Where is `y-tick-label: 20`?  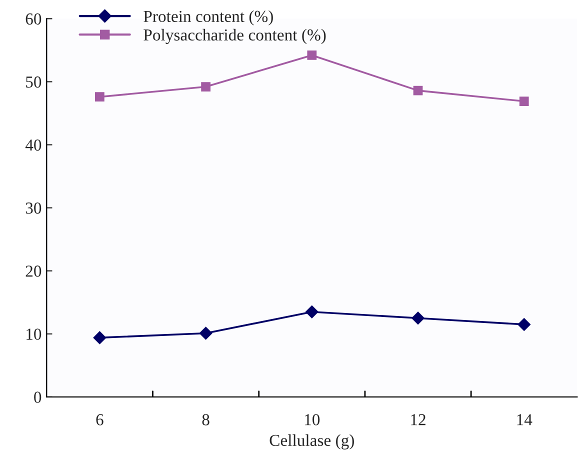 y-tick-label: 20 is located at coordinates (34, 271).